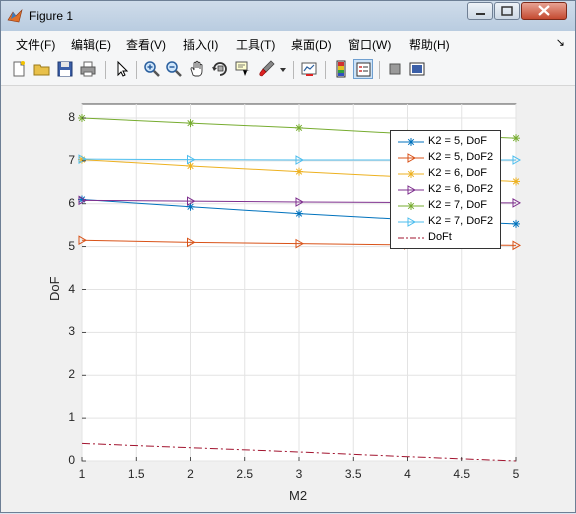 The width and height of the screenshot is (576, 514). What do you see at coordinates (190, 474) in the screenshot?
I see `x-tick-label: 2` at bounding box center [190, 474].